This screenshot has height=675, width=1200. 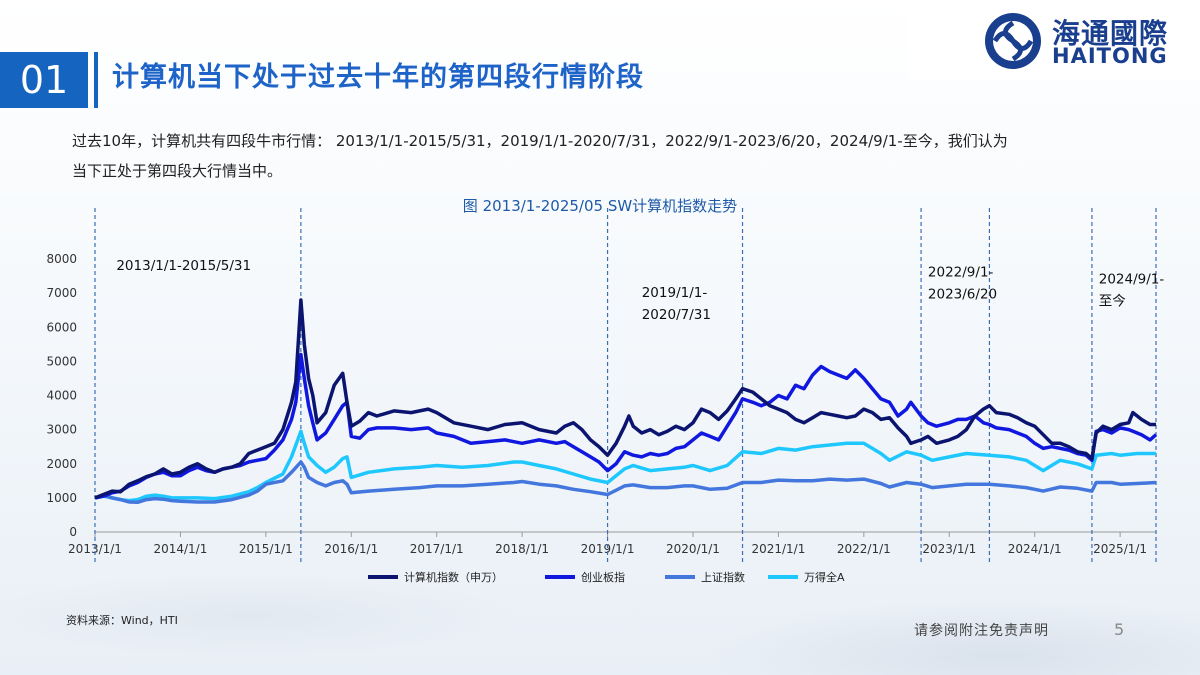 I want to click on logo-panel, so click(x=1054, y=40).